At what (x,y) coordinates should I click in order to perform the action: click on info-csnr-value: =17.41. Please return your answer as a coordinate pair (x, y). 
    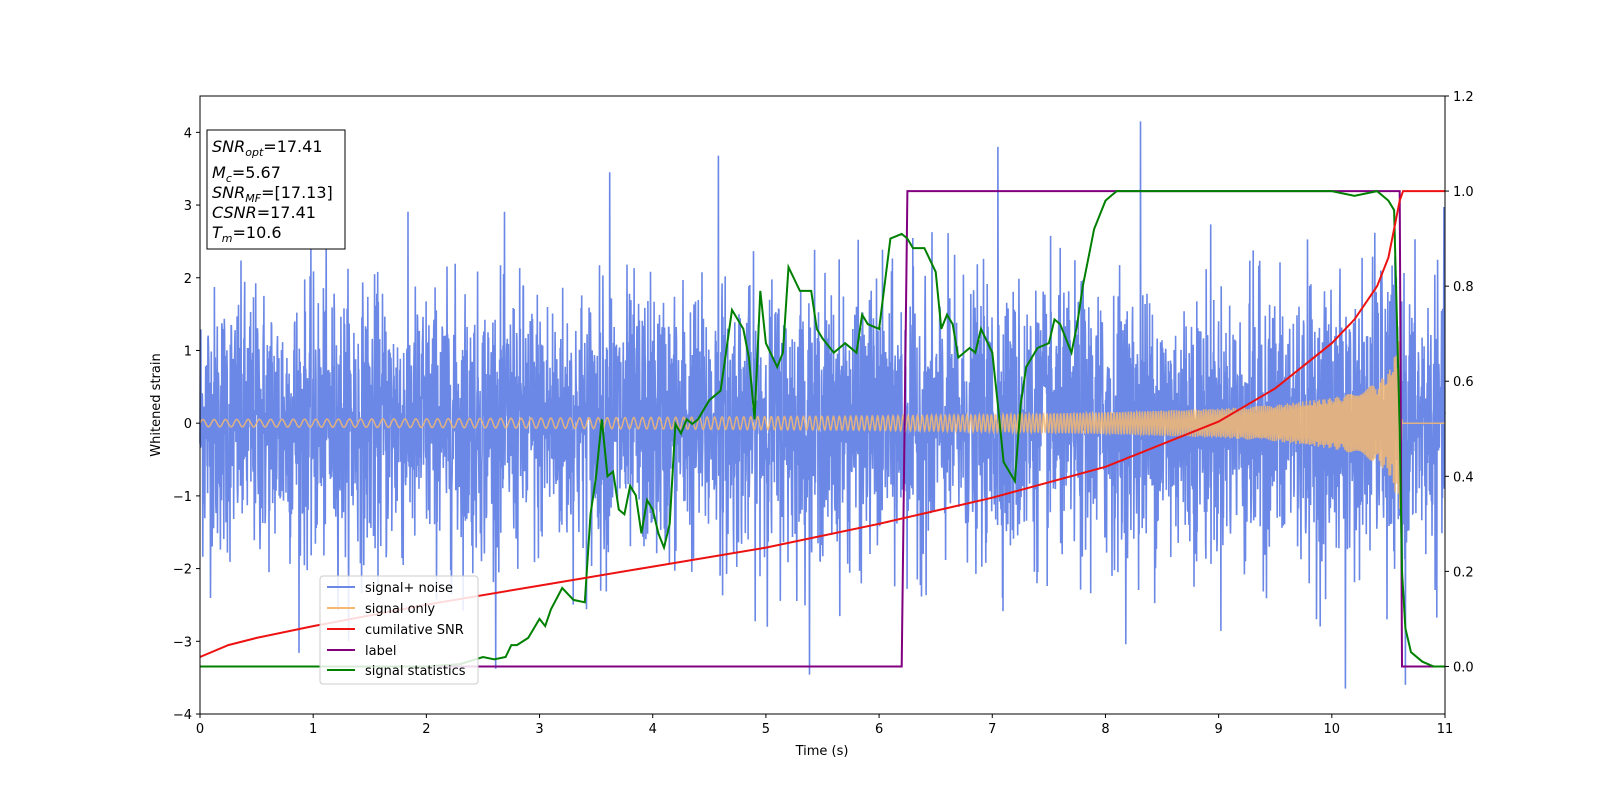
    Looking at the image, I should click on (286, 212).